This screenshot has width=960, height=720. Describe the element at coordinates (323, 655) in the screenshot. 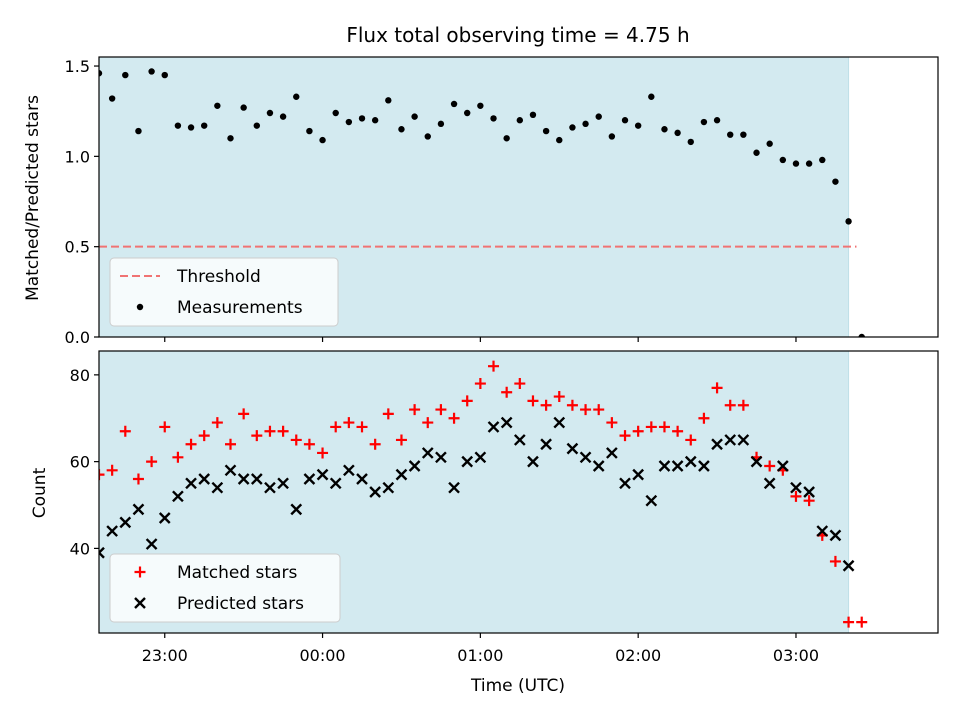

I see `x-tick-label: 00:00` at that location.